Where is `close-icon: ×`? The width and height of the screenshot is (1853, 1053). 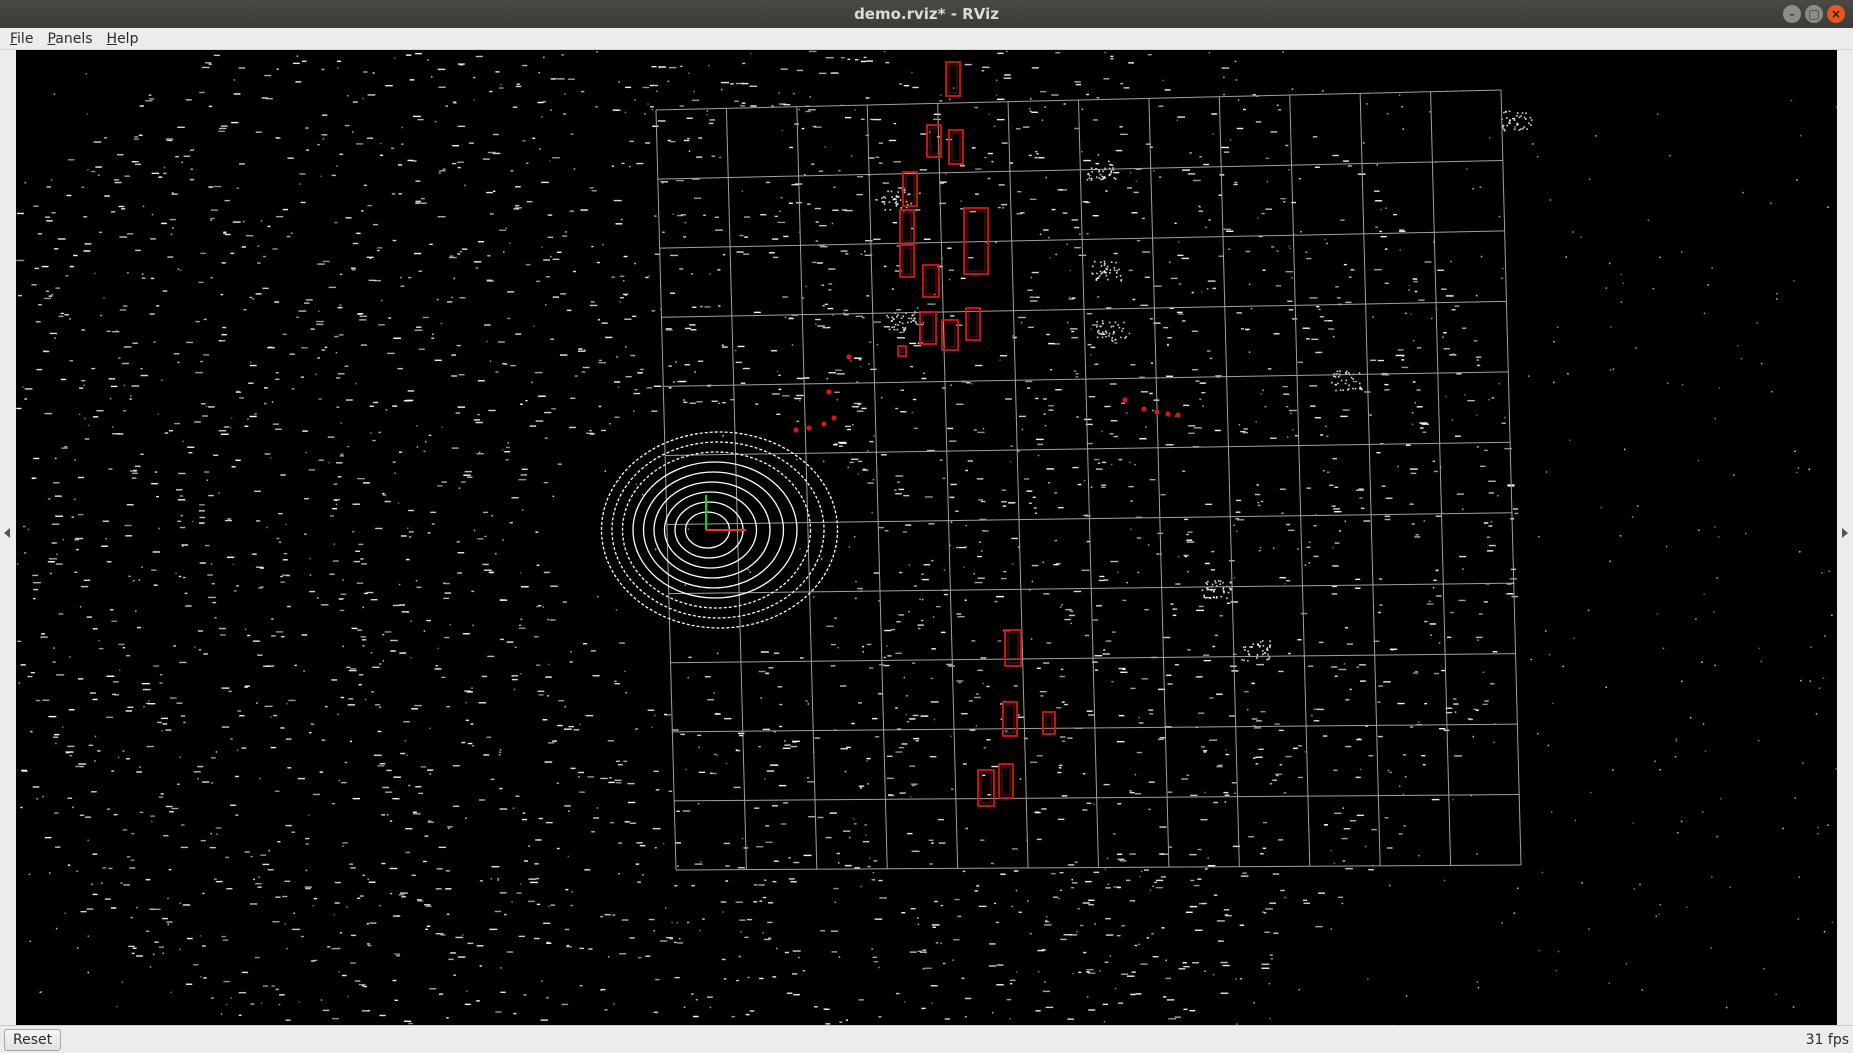
close-icon: × is located at coordinates (1836, 14).